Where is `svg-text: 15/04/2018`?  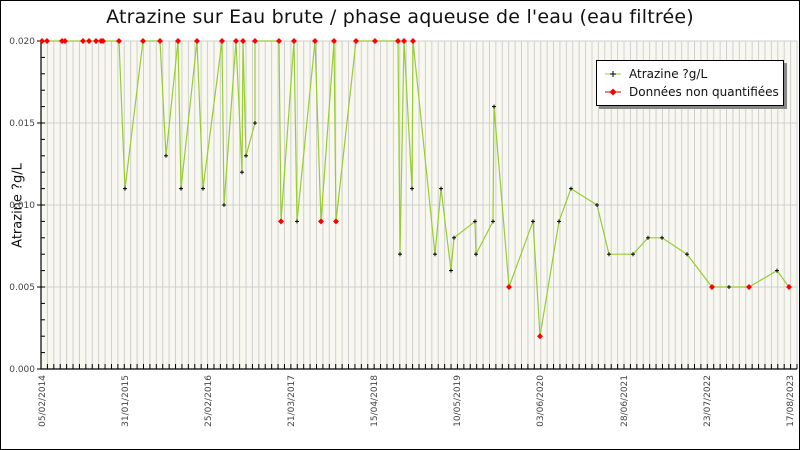
svg-text: 15/04/2018 is located at coordinates (375, 401).